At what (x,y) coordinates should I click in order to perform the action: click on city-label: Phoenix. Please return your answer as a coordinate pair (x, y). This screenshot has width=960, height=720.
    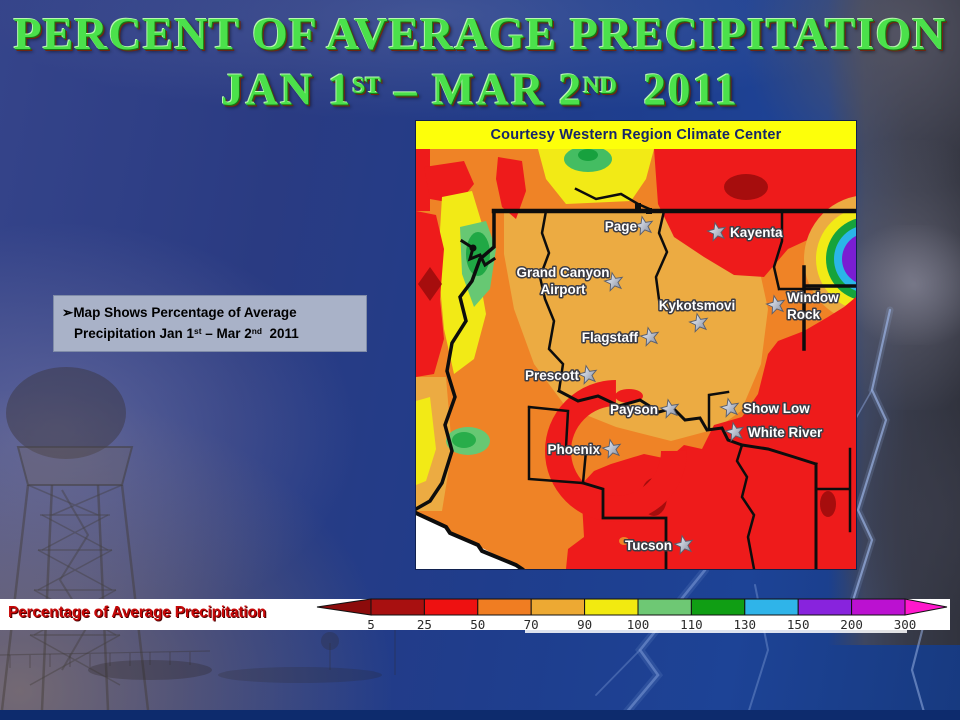
    Looking at the image, I should click on (573, 449).